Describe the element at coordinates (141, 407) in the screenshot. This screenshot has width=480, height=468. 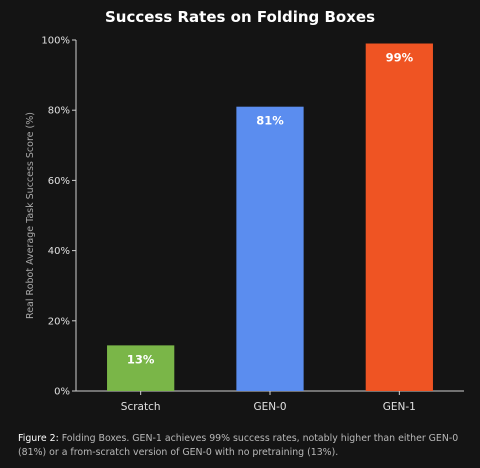
I see `x-tick-label: Scratch` at that location.